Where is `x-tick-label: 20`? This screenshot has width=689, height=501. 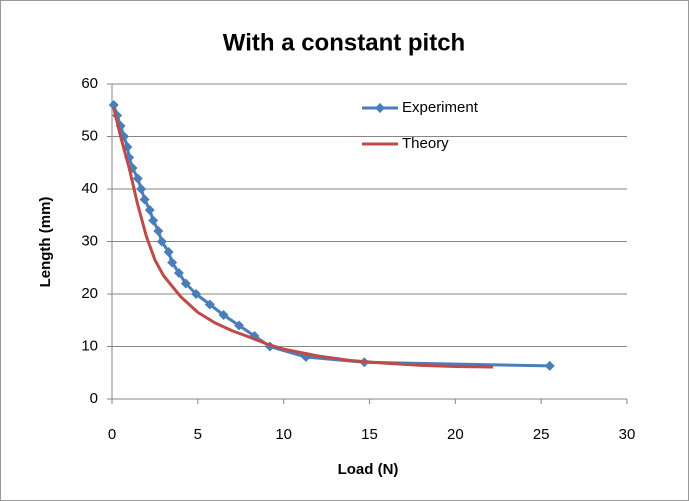 x-tick-label: 20 is located at coordinates (455, 434).